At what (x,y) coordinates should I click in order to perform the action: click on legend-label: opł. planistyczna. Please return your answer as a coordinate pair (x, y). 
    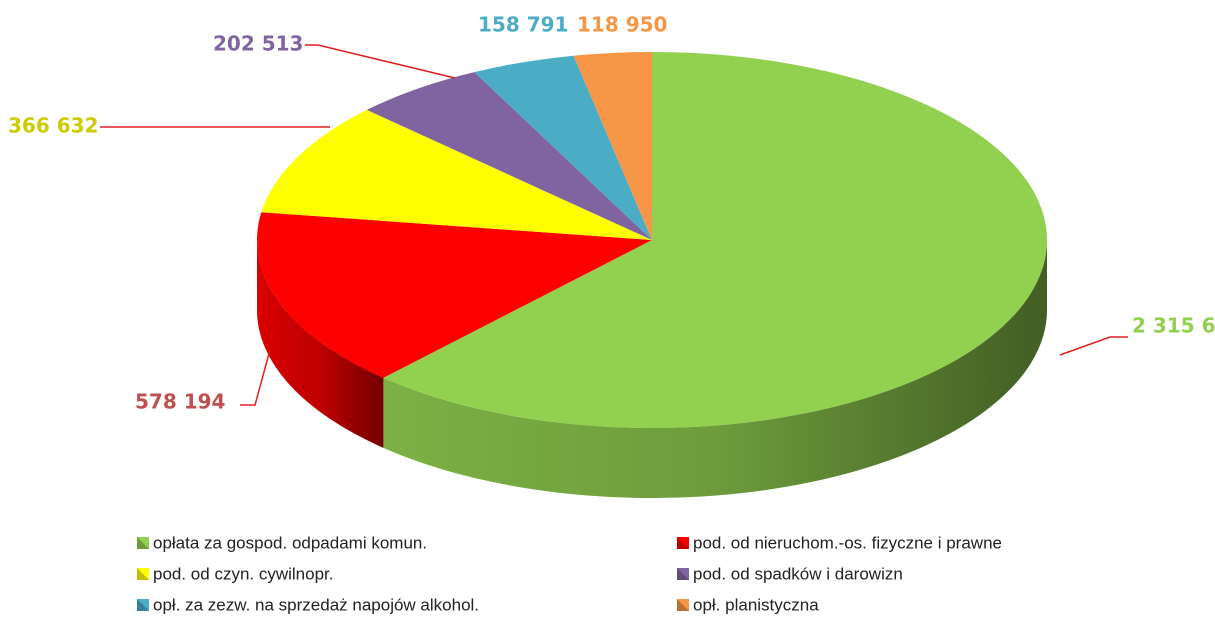
    Looking at the image, I should click on (756, 604).